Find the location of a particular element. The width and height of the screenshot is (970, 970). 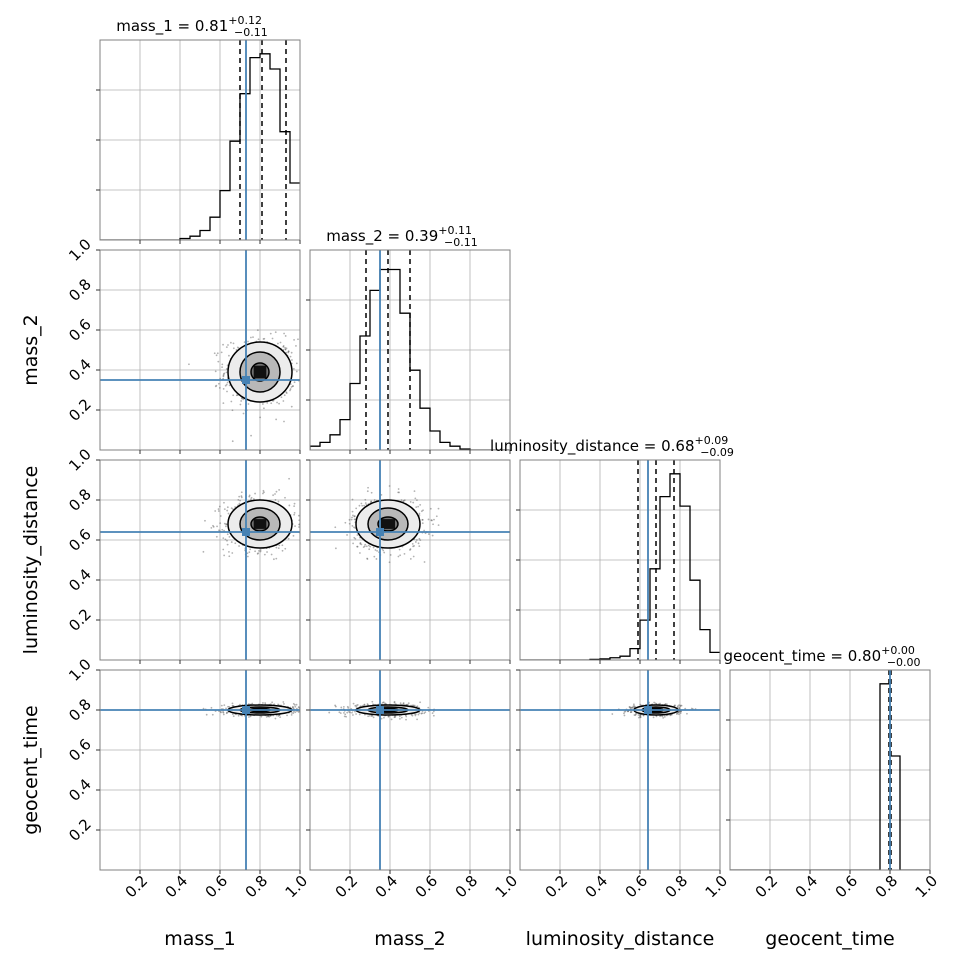

y-tick-label: 0.6 is located at coordinates (80, 750).